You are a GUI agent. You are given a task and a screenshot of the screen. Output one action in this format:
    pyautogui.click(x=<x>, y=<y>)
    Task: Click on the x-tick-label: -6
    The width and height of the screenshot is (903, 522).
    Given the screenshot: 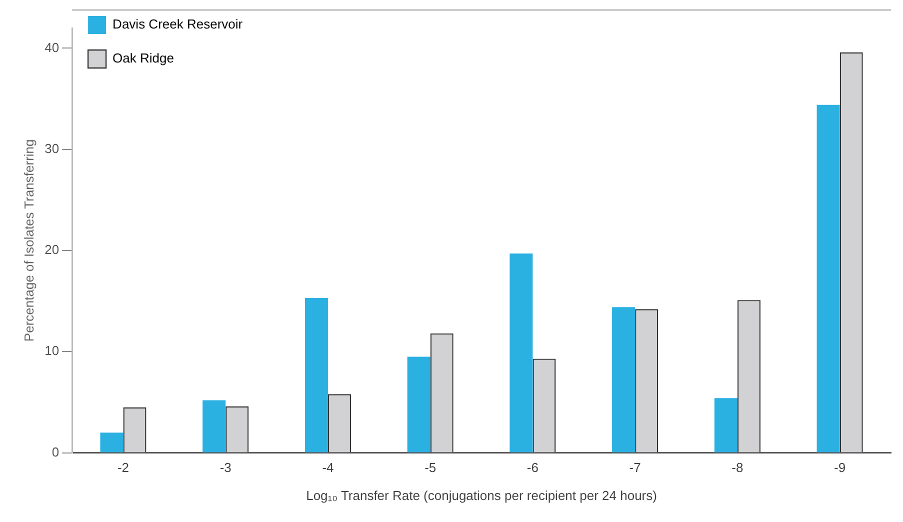 What is the action you would take?
    pyautogui.click(x=532, y=468)
    